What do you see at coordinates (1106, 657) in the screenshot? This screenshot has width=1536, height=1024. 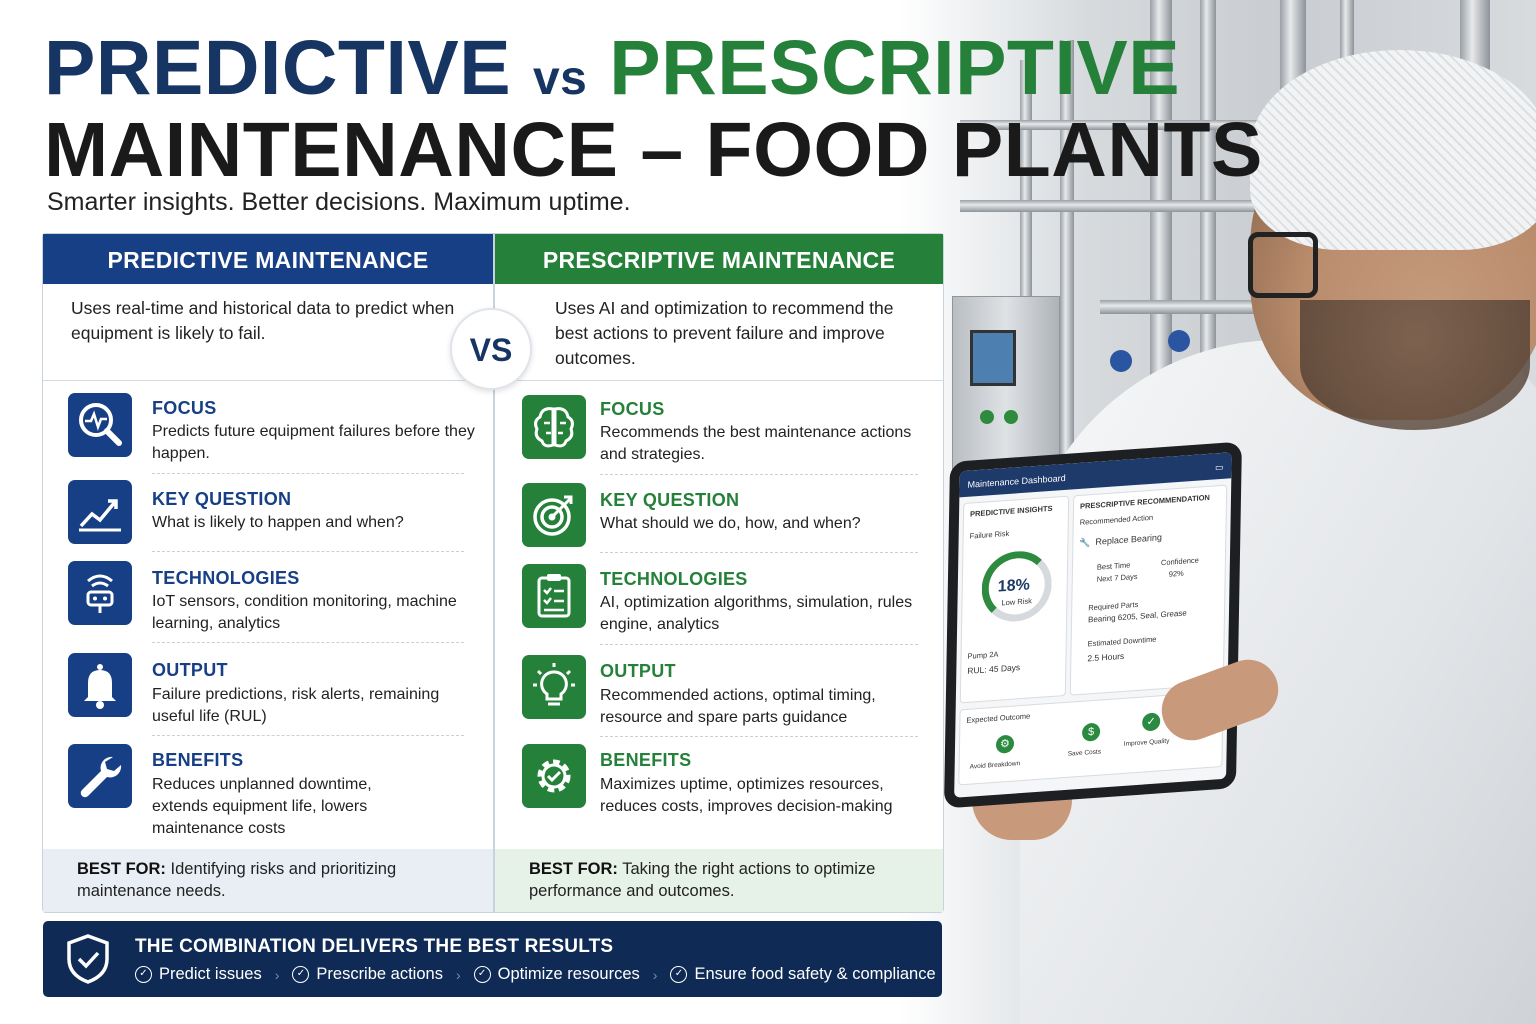 I see `downtime: 2.5 Hours` at bounding box center [1106, 657].